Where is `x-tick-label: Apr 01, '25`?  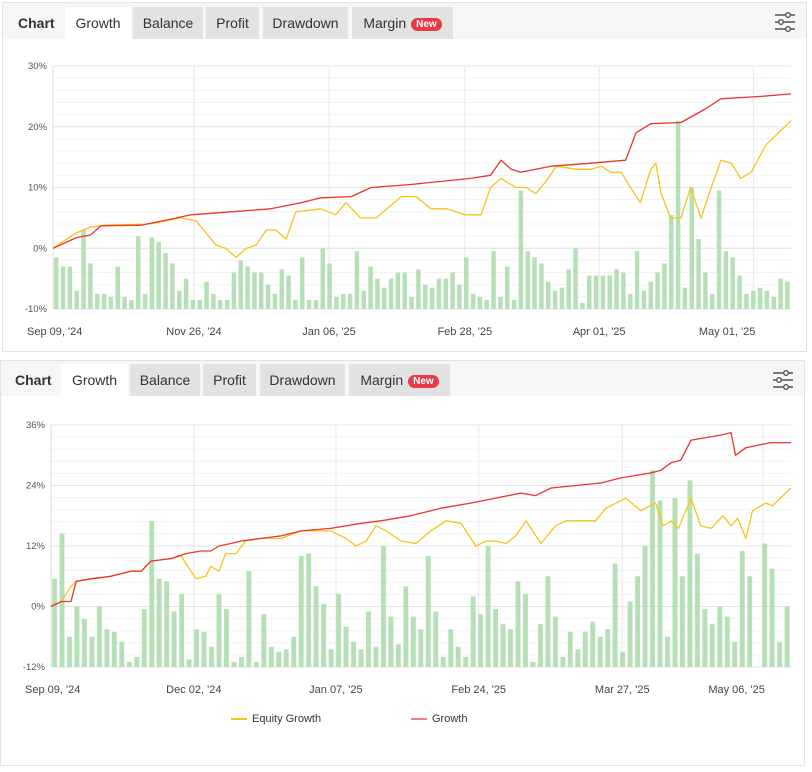 x-tick-label: Apr 01, '25 is located at coordinates (599, 332).